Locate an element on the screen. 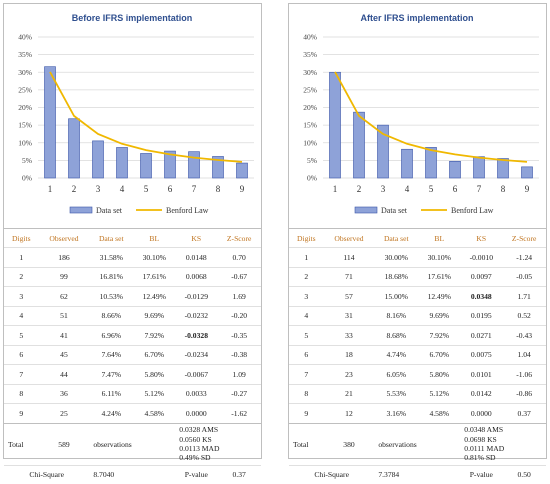 Image resolution: width=550 pixels, height=484 pixels. table-cell: 2 is located at coordinates (21, 276).